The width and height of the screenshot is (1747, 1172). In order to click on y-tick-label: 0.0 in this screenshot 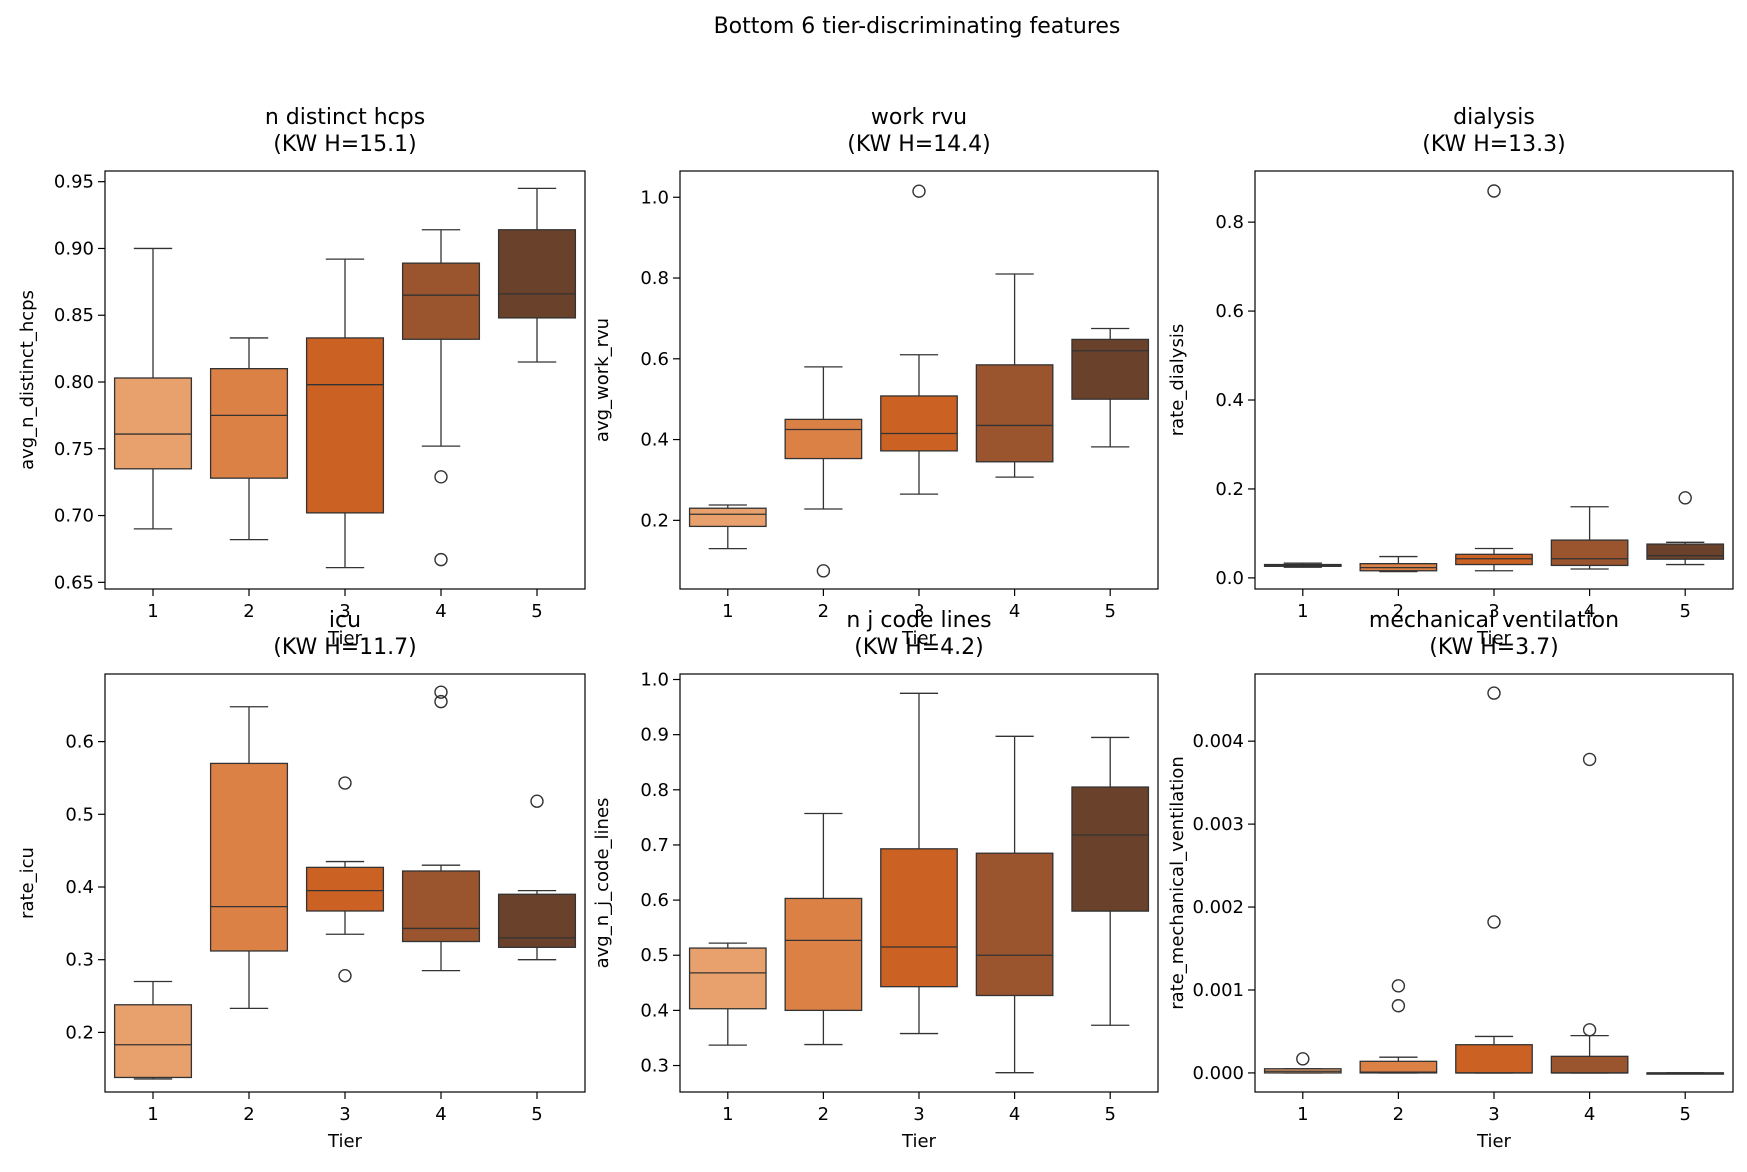, I will do `click(1229, 578)`.